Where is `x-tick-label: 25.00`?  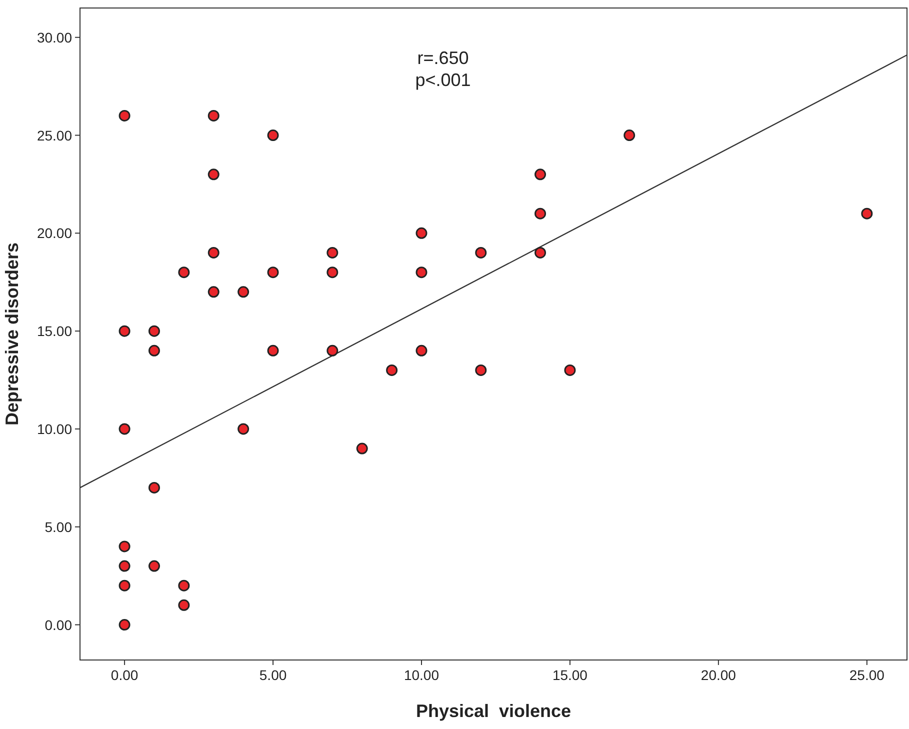
x-tick-label: 25.00 is located at coordinates (867, 675).